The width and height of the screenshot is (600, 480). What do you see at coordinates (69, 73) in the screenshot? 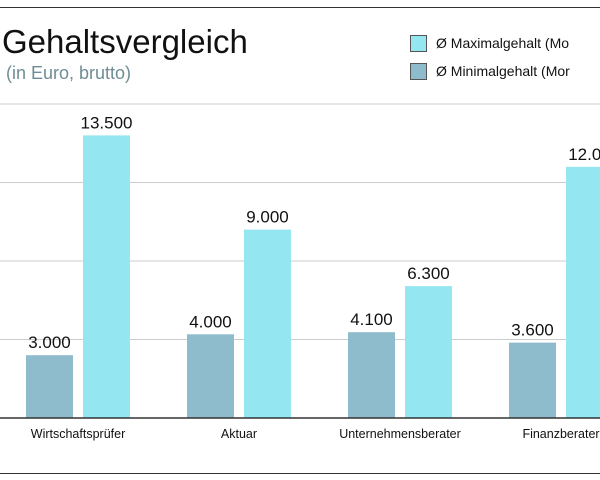
I see `chart-subtitle: (in Euro, brutto)` at bounding box center [69, 73].